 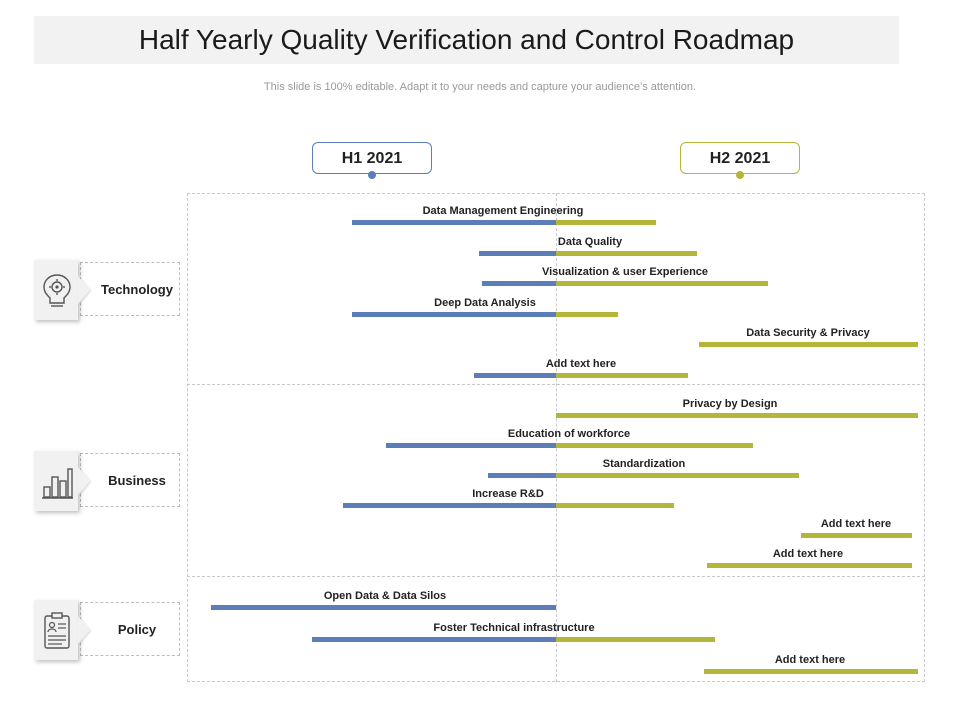 I want to click on gantt-bar-label: Visualization & user Experience, so click(x=625, y=272).